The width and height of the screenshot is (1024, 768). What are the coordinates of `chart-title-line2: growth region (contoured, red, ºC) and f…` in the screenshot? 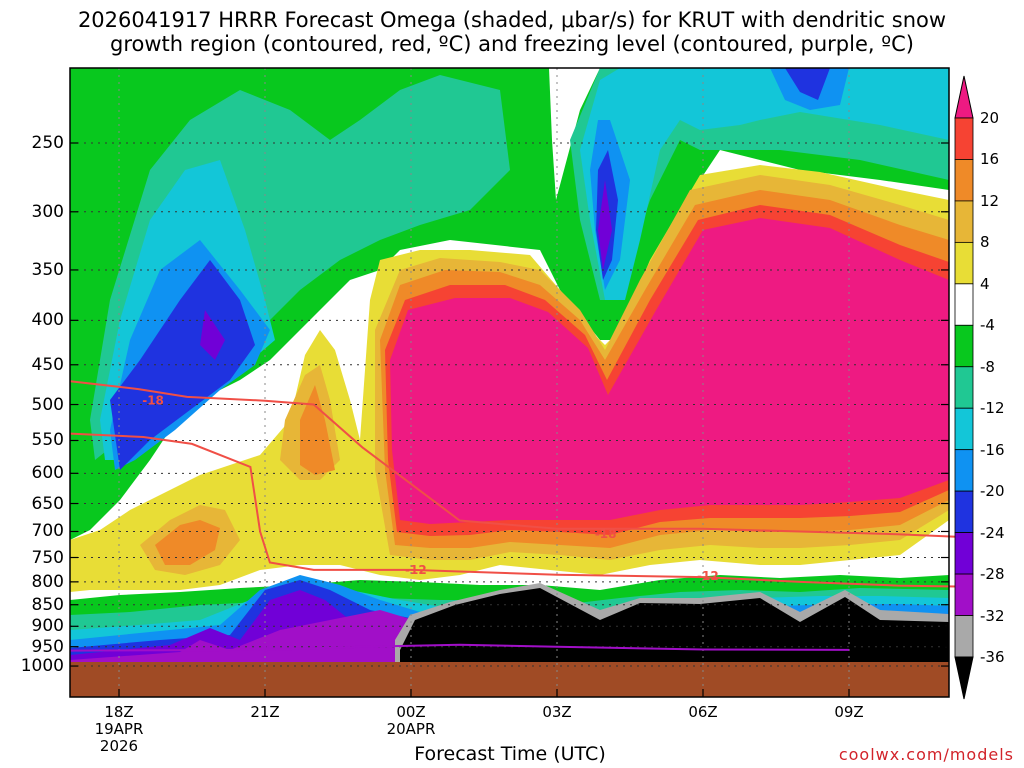 It's located at (512, 44).